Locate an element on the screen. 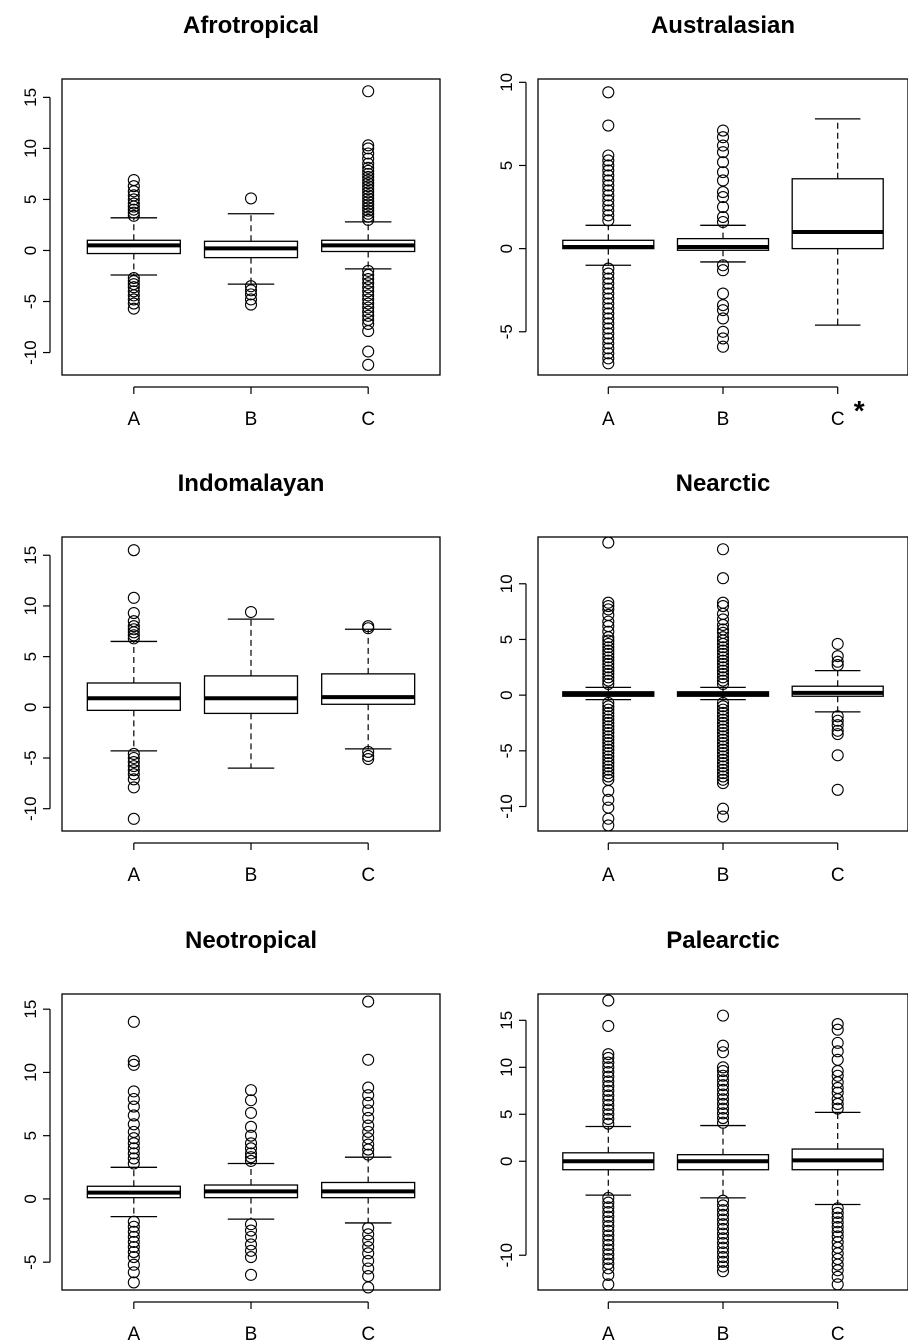 The height and width of the screenshot is (1340, 908). panel-title: Nearctic is located at coordinates (723, 483).